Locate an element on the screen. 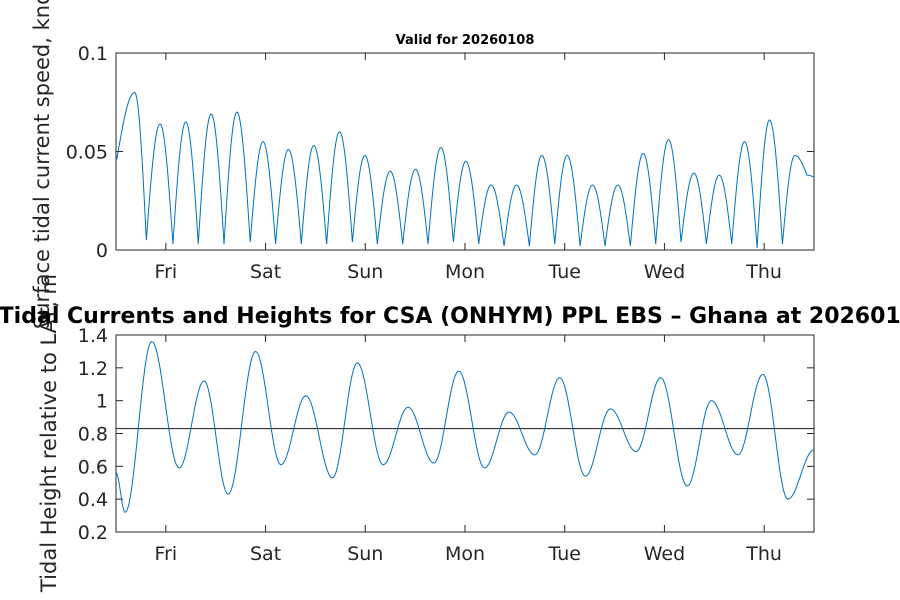 The width and height of the screenshot is (900, 600). tidal-height-xtick-label: Mon is located at coordinates (465, 554).